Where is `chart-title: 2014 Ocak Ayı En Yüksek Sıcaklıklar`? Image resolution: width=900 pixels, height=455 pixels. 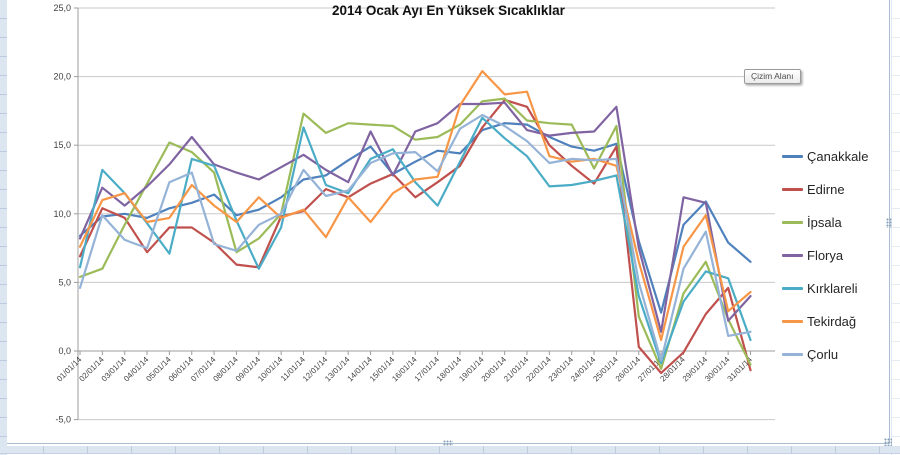 chart-title: 2014 Ocak Ayı En Yüksek Sıcaklıklar is located at coordinates (448, 10).